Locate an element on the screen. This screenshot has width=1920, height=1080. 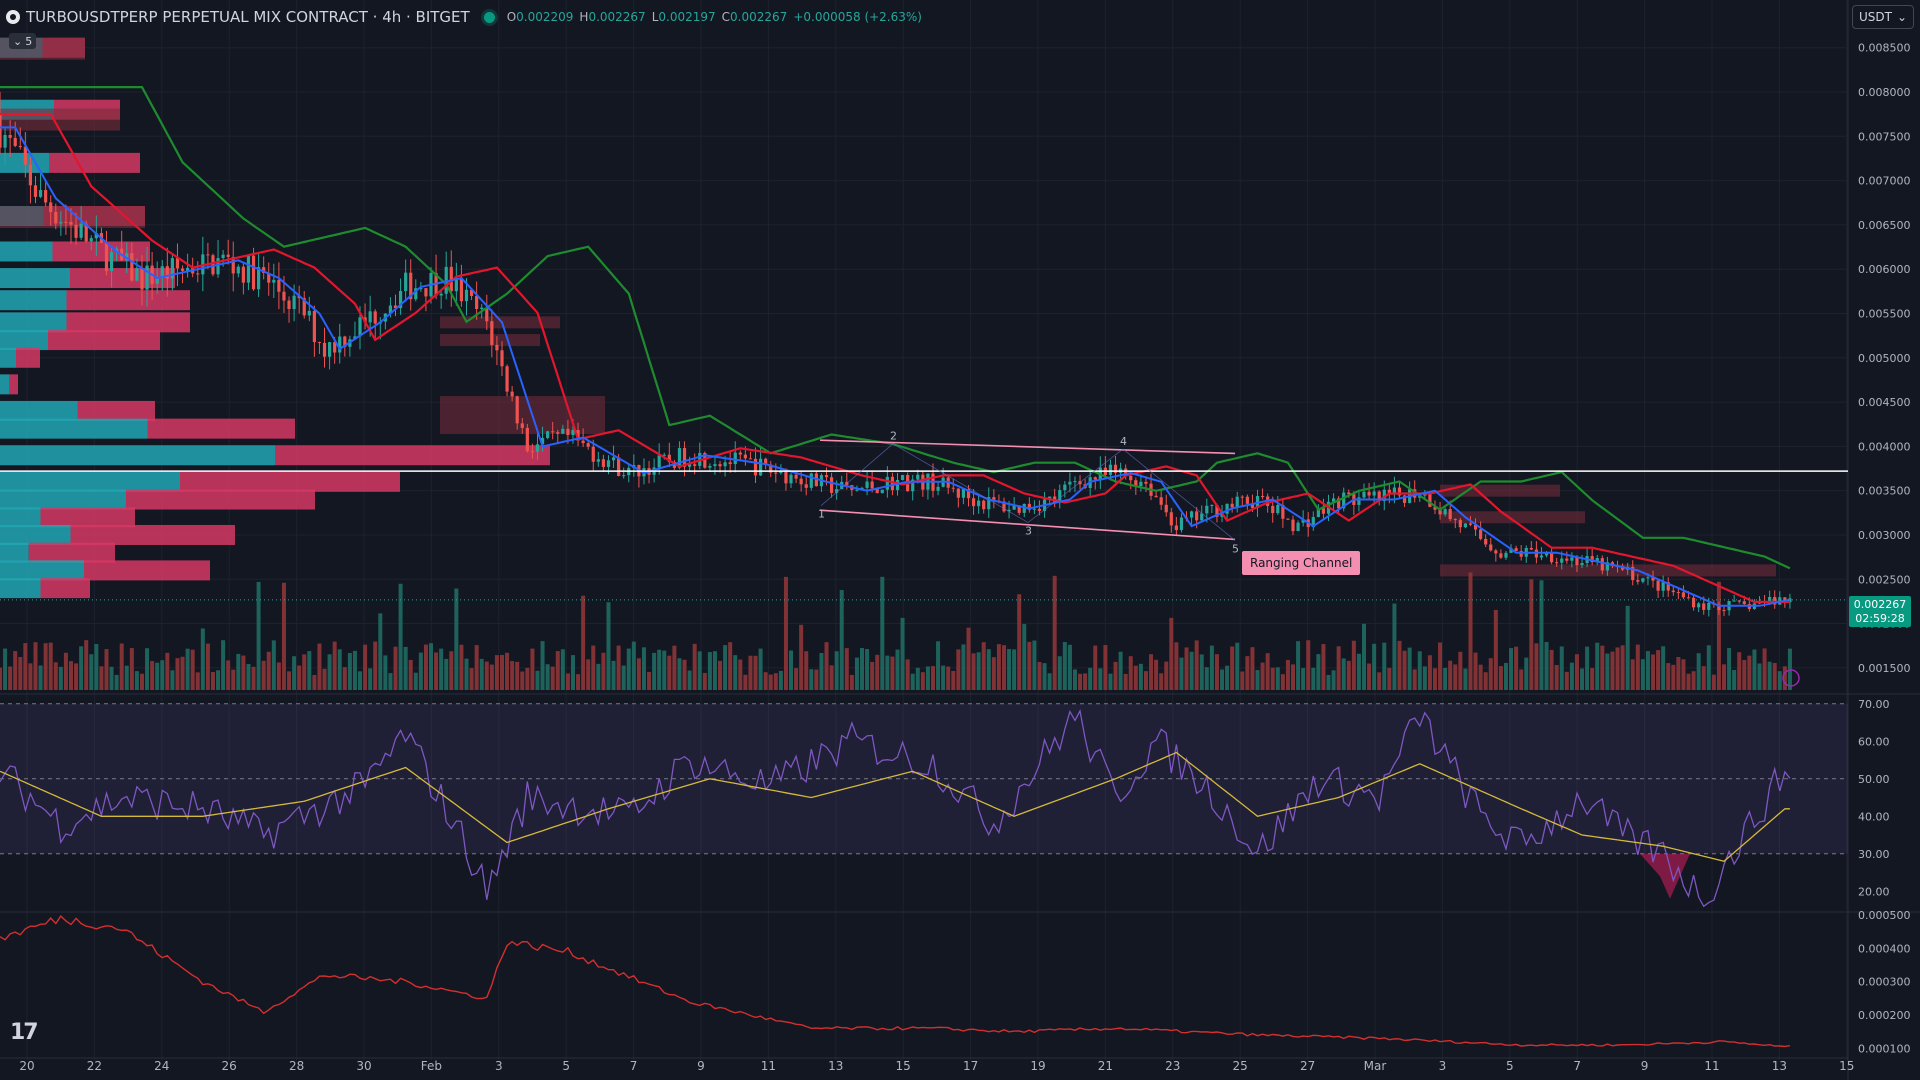
indicators-toggle-button: ⌄ 5 is located at coordinates (23, 41).